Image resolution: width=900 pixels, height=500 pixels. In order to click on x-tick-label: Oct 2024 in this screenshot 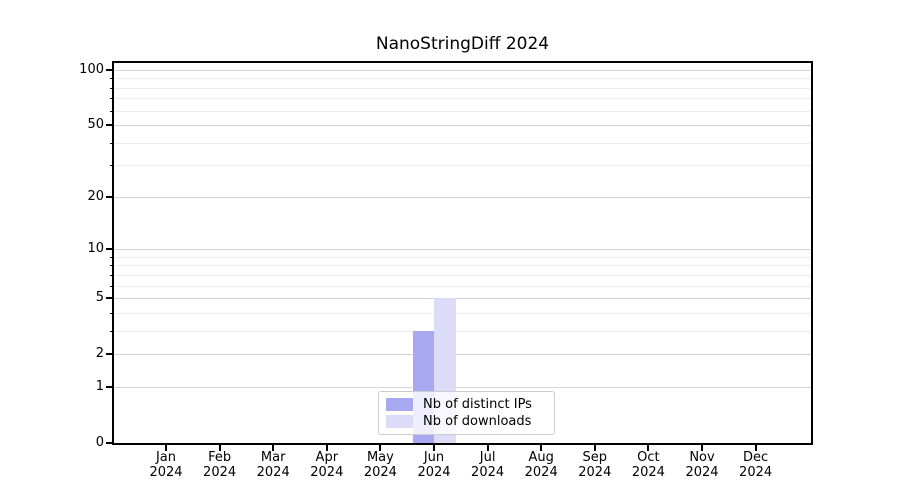, I will do `click(648, 465)`.